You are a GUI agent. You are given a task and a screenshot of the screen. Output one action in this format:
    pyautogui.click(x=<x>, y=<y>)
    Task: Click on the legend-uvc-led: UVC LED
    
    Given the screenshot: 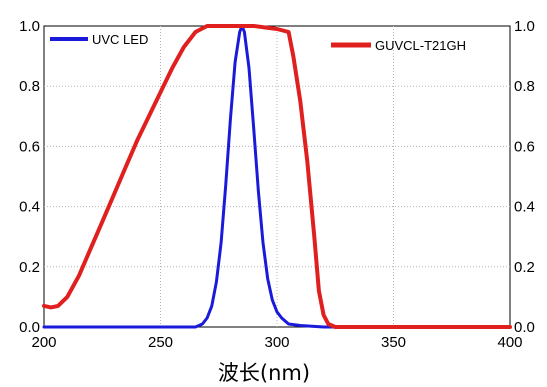 What is the action you would take?
    pyautogui.click(x=99, y=39)
    